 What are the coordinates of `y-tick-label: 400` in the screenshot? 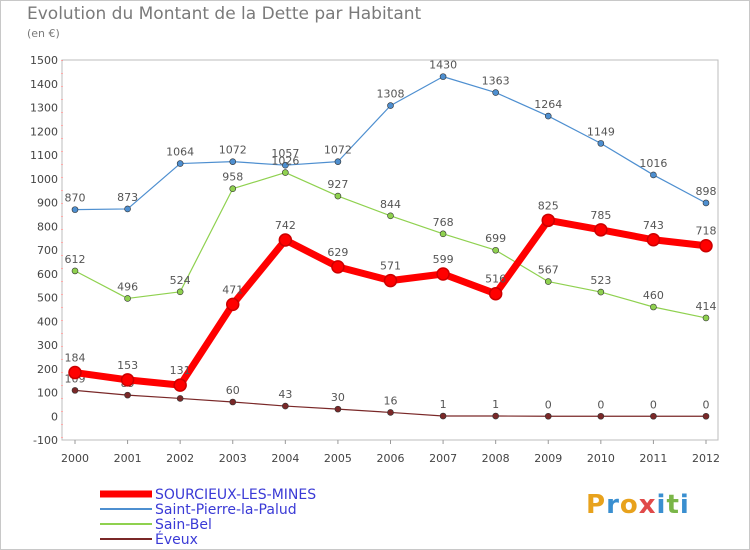 It's located at (47, 321).